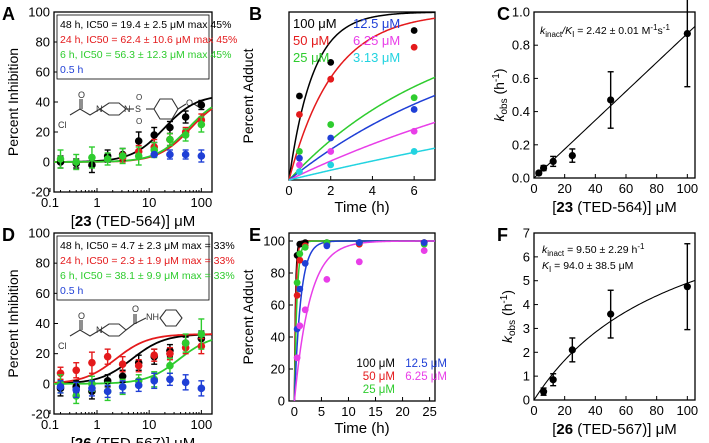  Describe the element at coordinates (96, 202) in the screenshot. I see `x-tick-label: 1` at that location.